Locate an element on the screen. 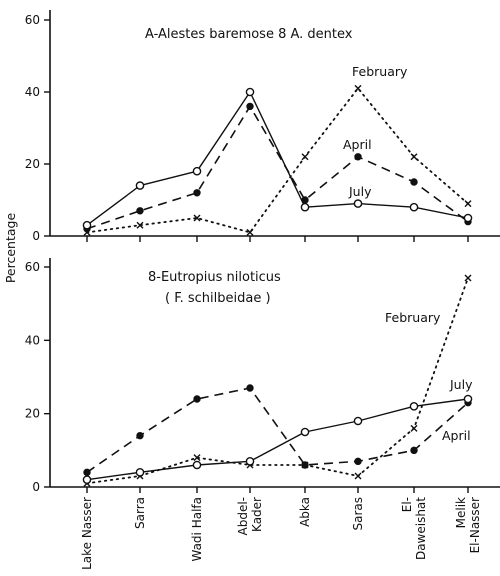 The height and width of the screenshot is (576, 500). site-label: Sarra is located at coordinates (140, 513).